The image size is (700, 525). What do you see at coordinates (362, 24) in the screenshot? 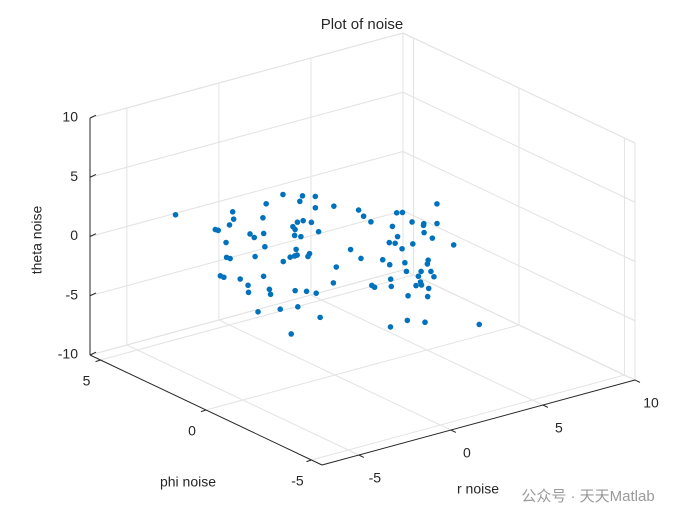
I see `chart-title: Plot of noise` at bounding box center [362, 24].